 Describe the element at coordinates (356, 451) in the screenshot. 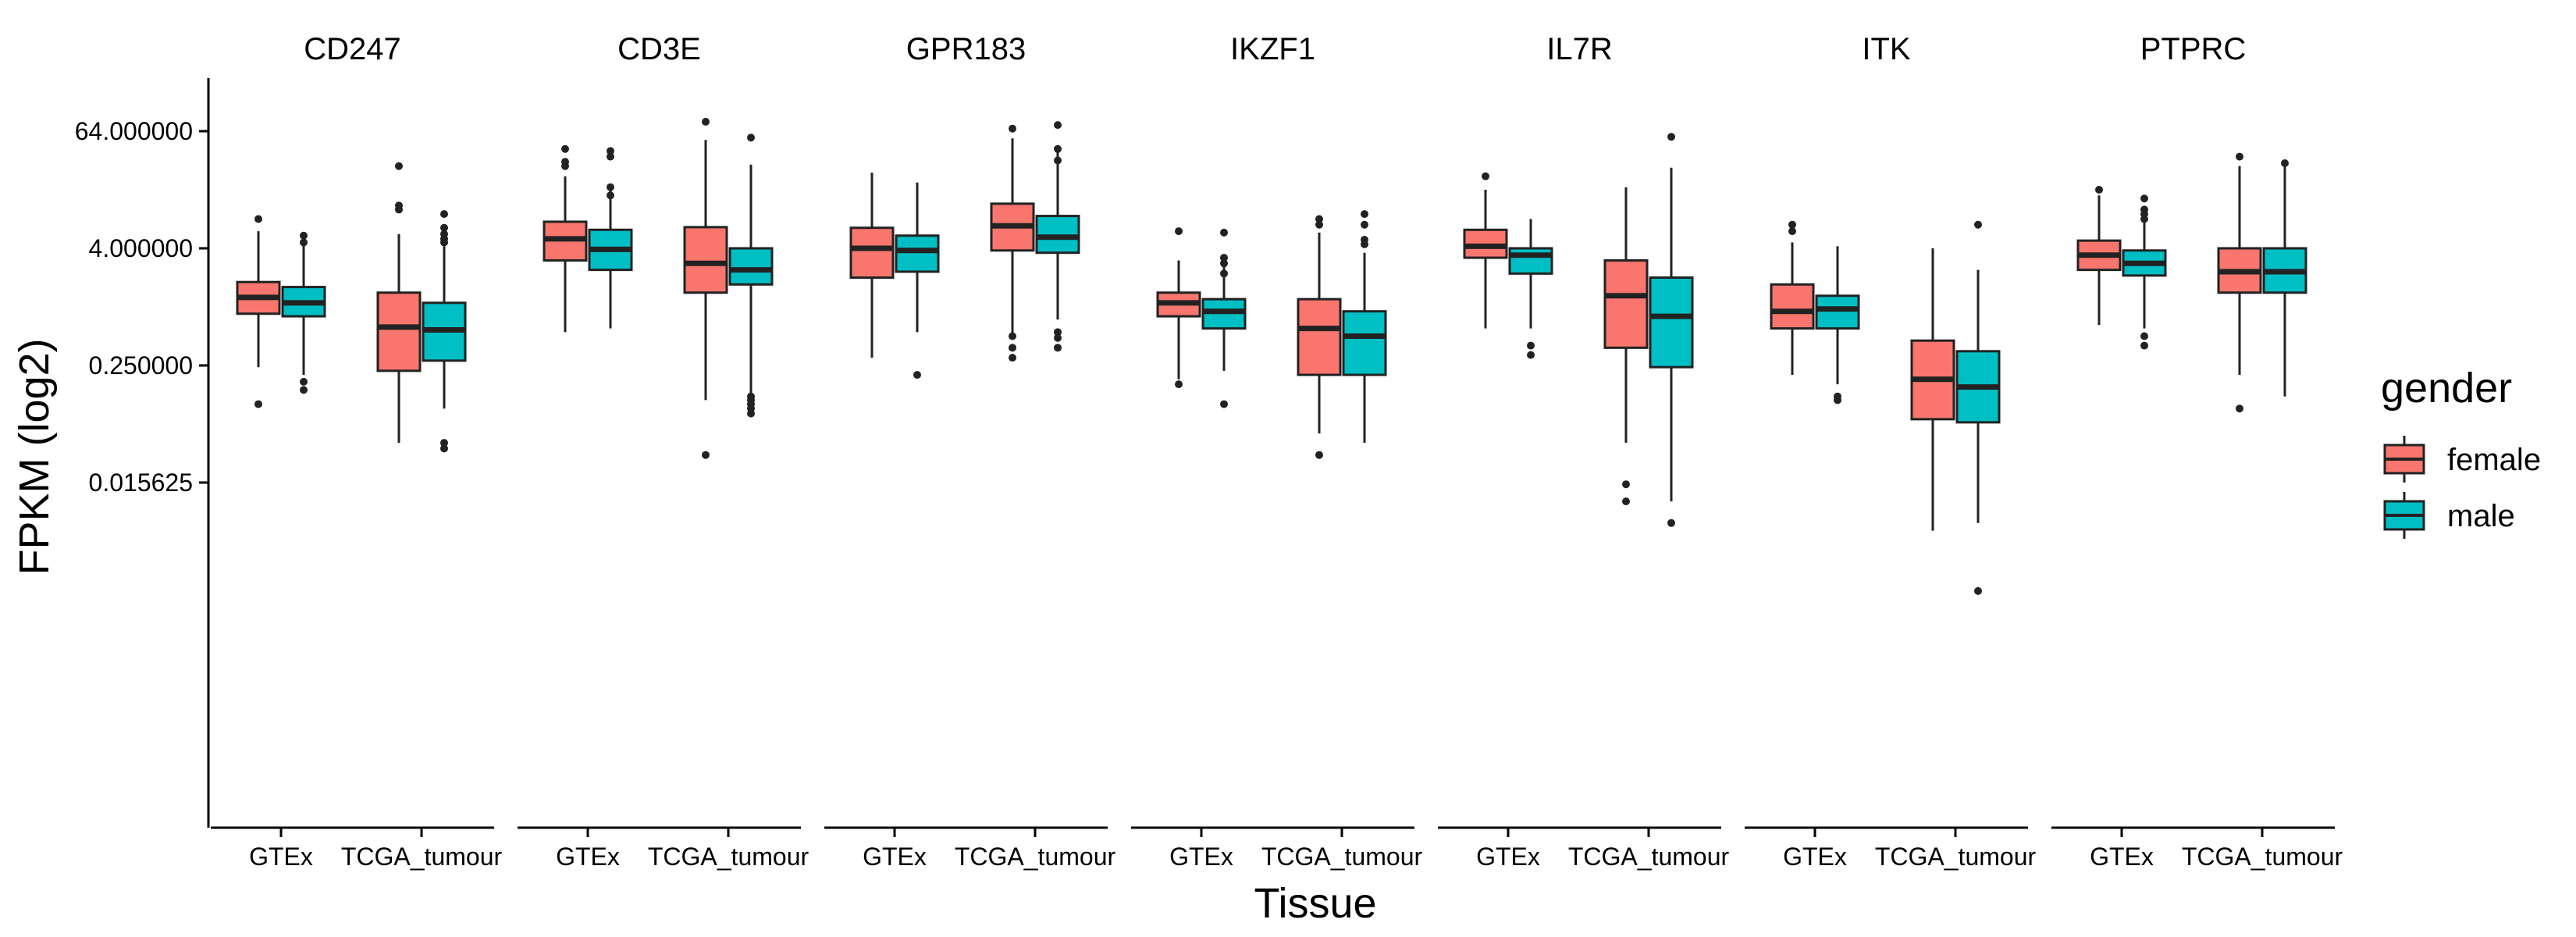

I see `facet-panel: CD247 GTEx TCGA_tumour` at that location.